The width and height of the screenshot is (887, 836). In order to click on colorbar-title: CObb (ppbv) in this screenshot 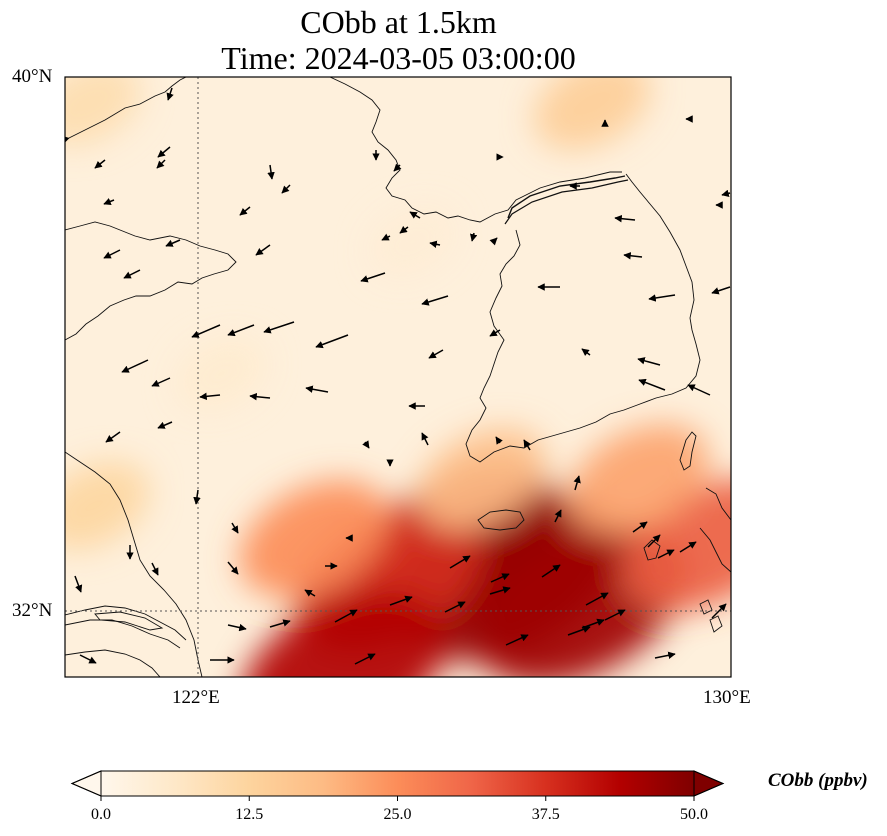, I will do `click(818, 780)`.